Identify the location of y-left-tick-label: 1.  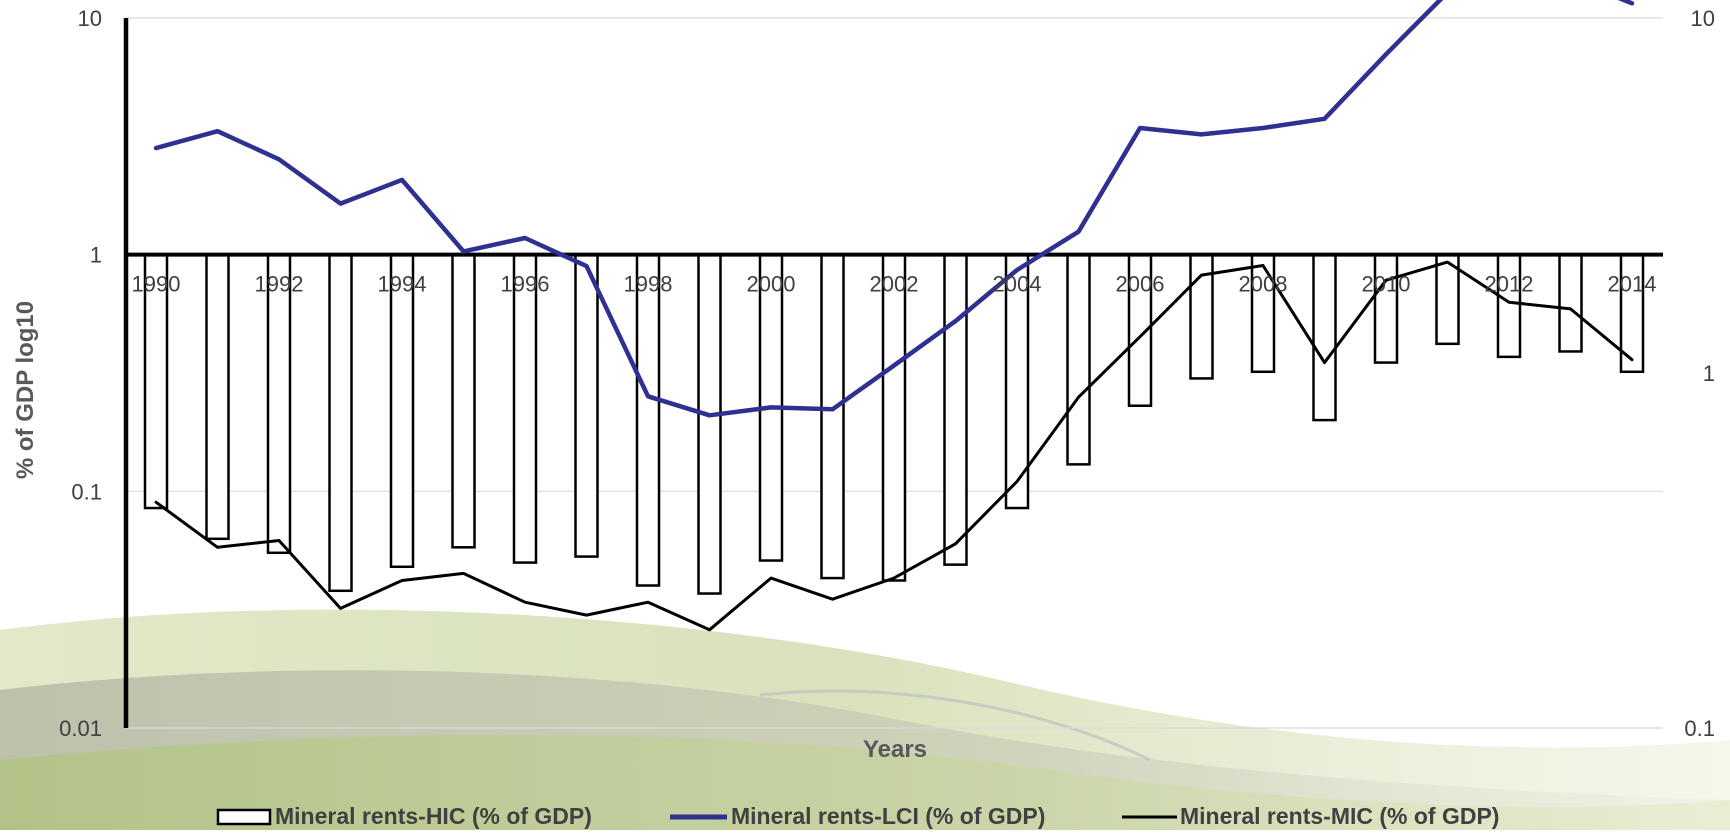
(96, 255).